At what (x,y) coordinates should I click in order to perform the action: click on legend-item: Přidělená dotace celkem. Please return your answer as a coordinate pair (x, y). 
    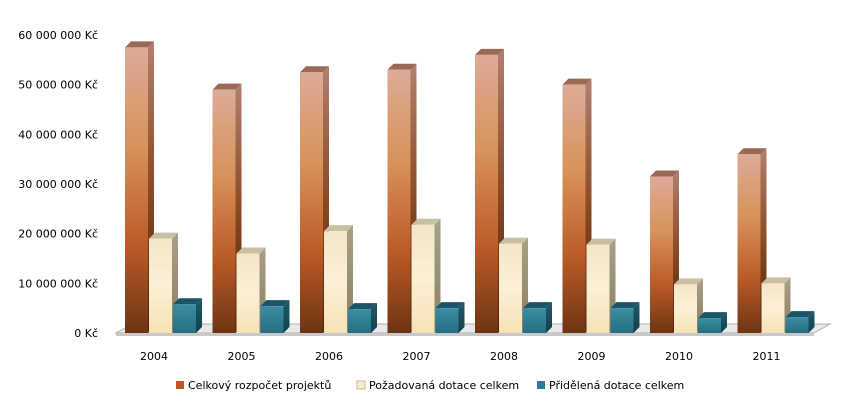
    Looking at the image, I should click on (610, 385).